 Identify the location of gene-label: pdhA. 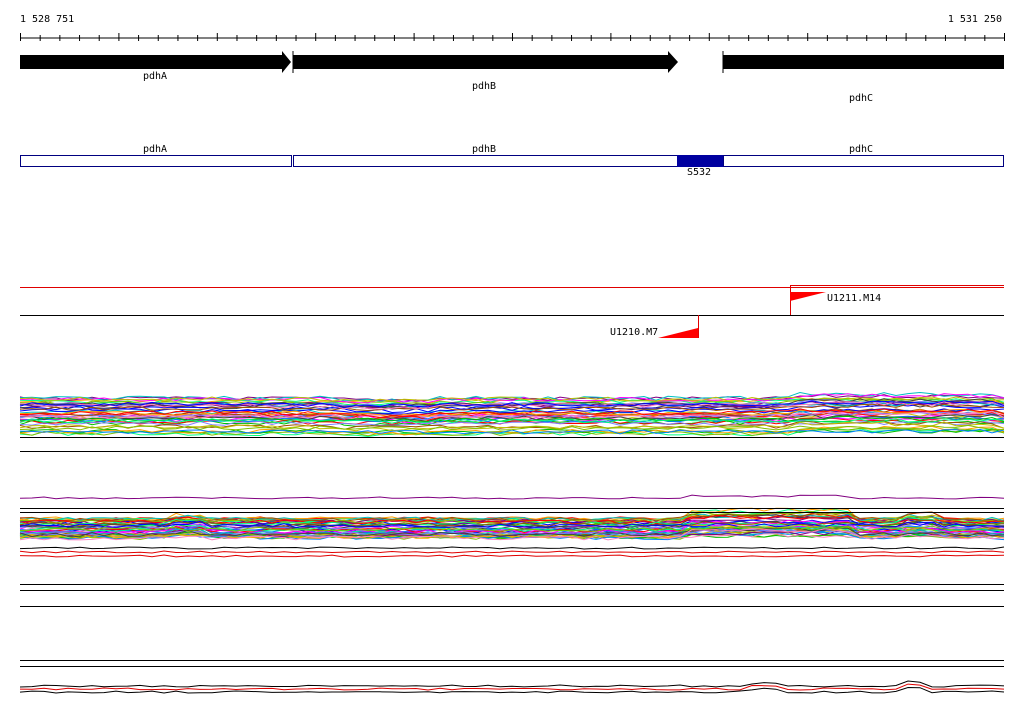
(155, 76).